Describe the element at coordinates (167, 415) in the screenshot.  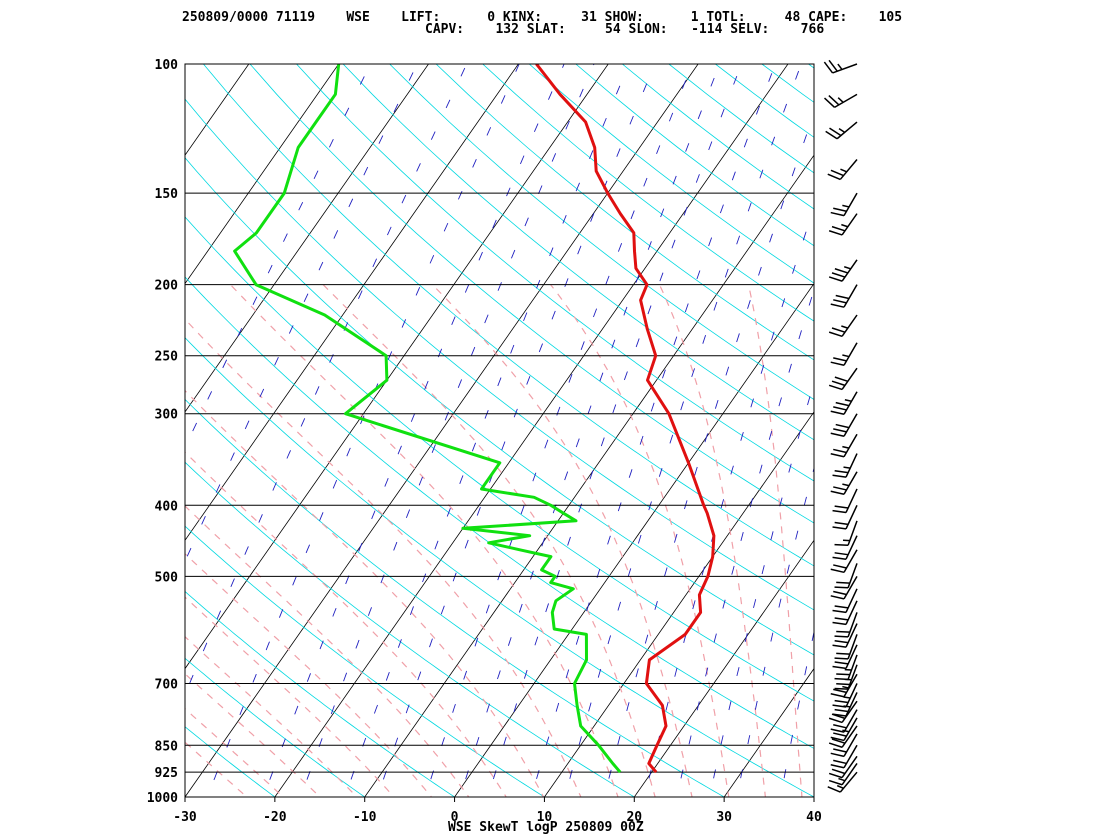
I see `pressure-tick-label: 300` at that location.